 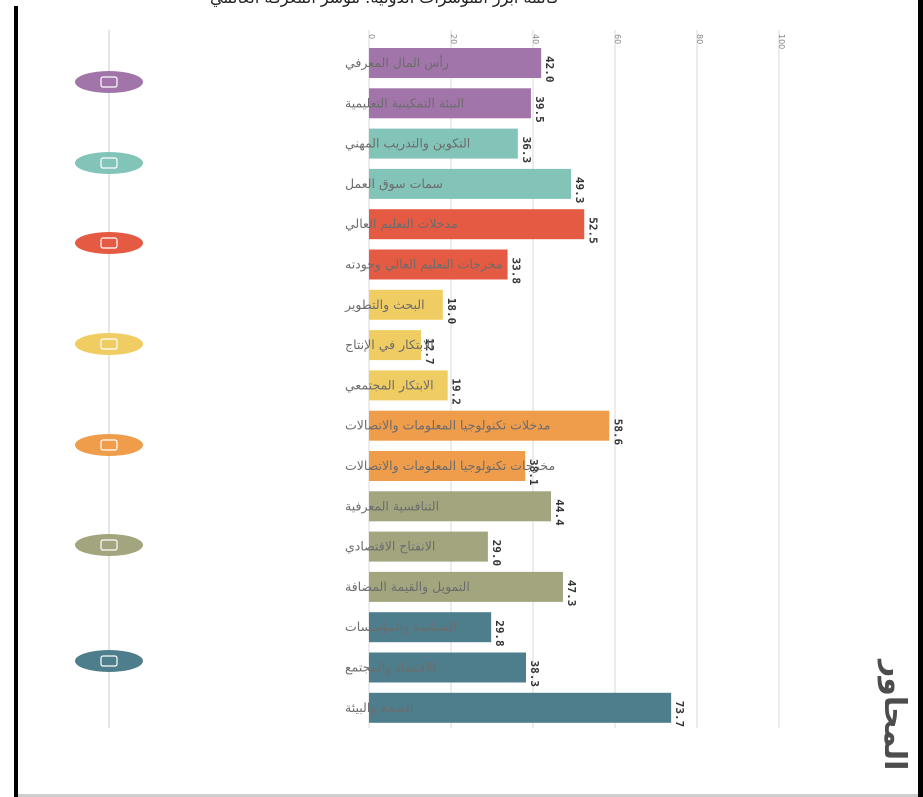 What do you see at coordinates (559, 512) in the screenshot?
I see `data-label: 44.4` at bounding box center [559, 512].